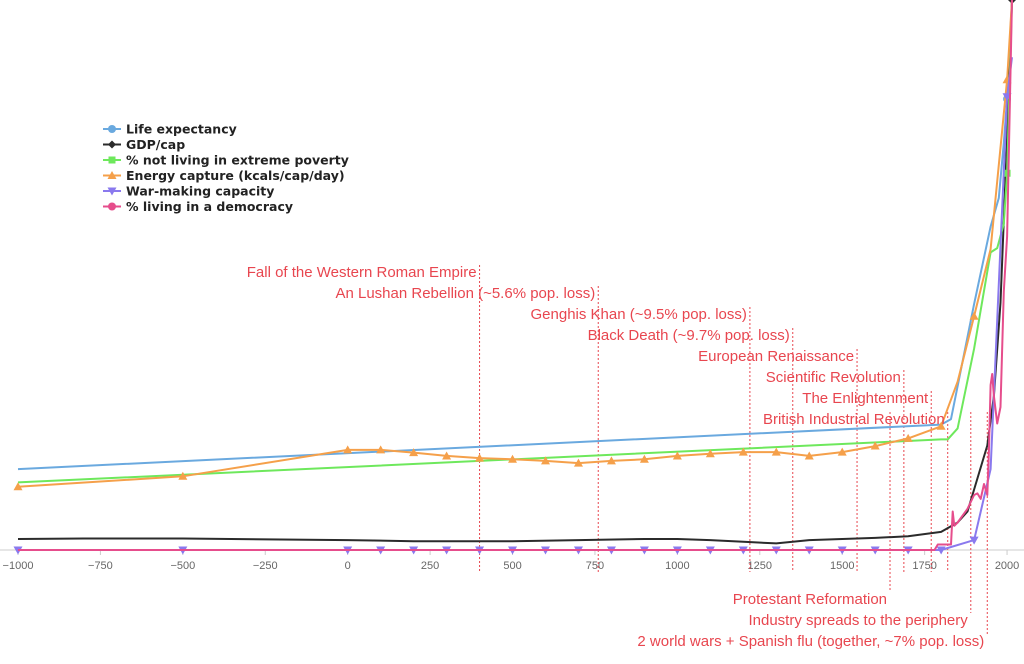  I want to click on annotation-european-renaissance: European Renaissance, so click(776, 356).